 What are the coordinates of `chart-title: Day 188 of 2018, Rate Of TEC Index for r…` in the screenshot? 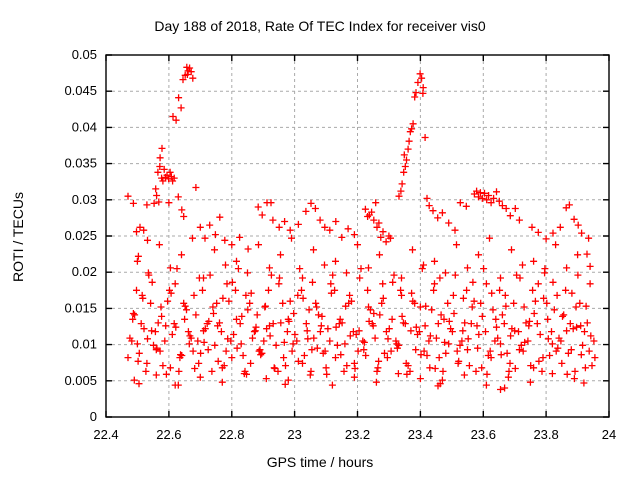 It's located at (320, 26).